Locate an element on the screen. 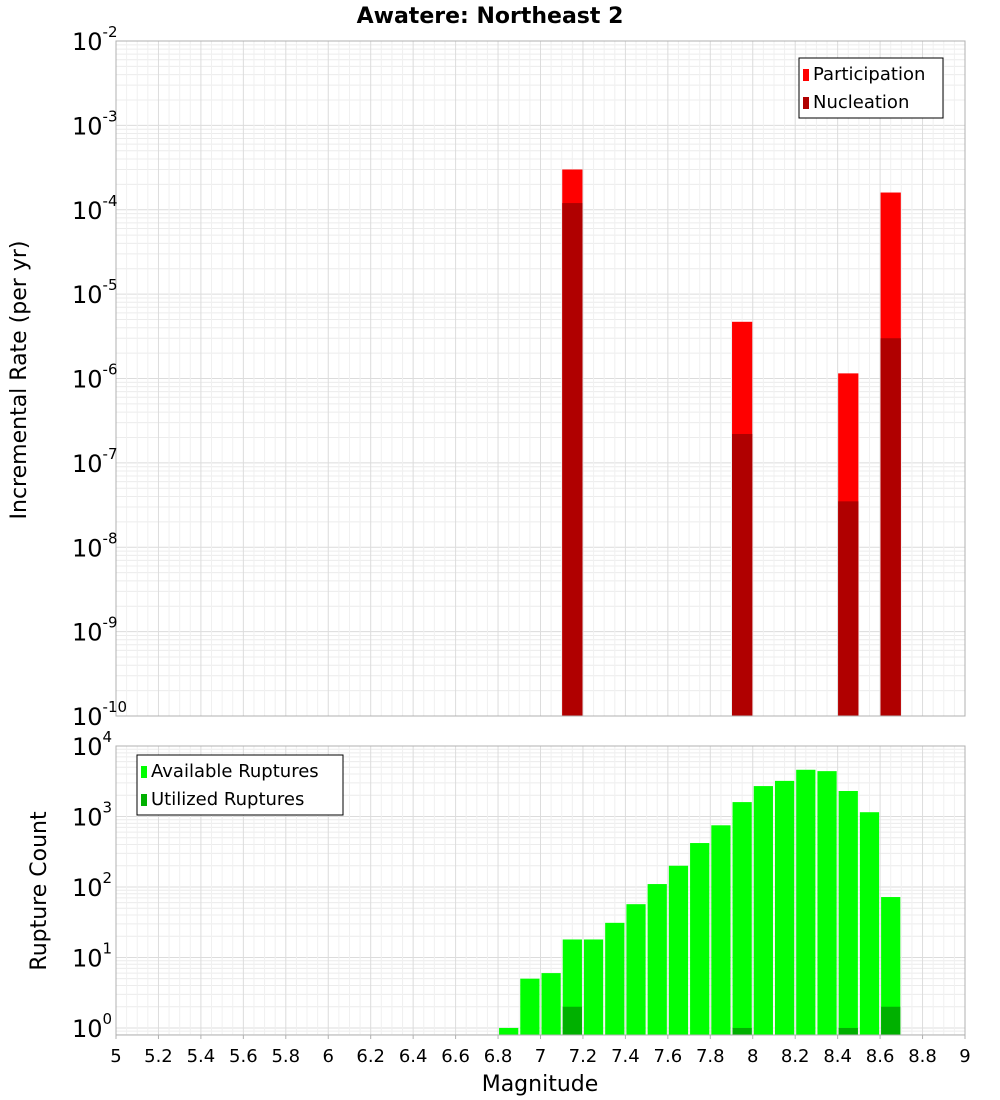 The height and width of the screenshot is (1100, 1000). x-tick-label: 8.6 is located at coordinates (880, 1056).